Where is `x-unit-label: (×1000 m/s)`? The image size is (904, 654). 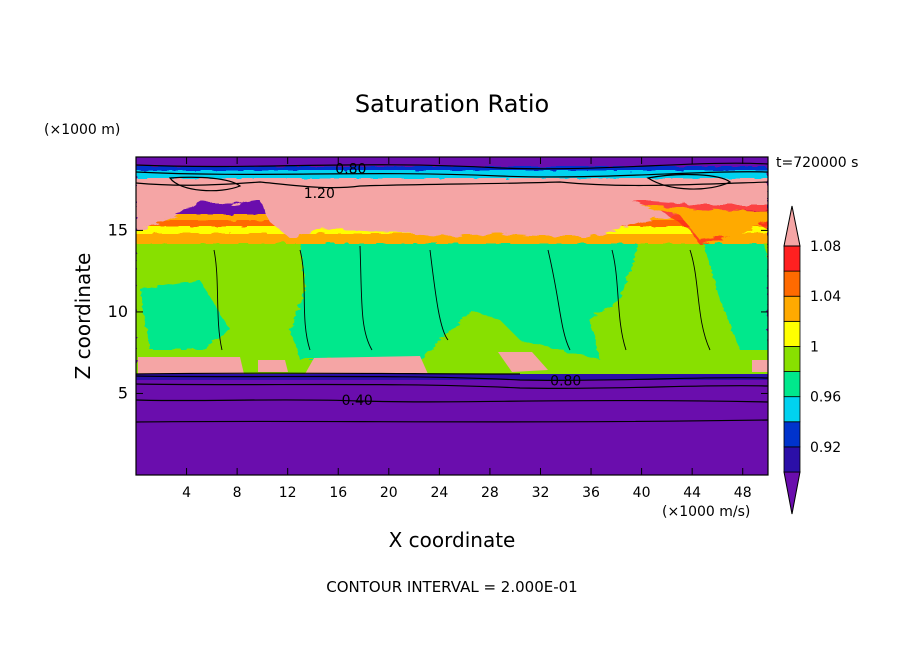
x-unit-label: (×1000 m/s) is located at coordinates (706, 512).